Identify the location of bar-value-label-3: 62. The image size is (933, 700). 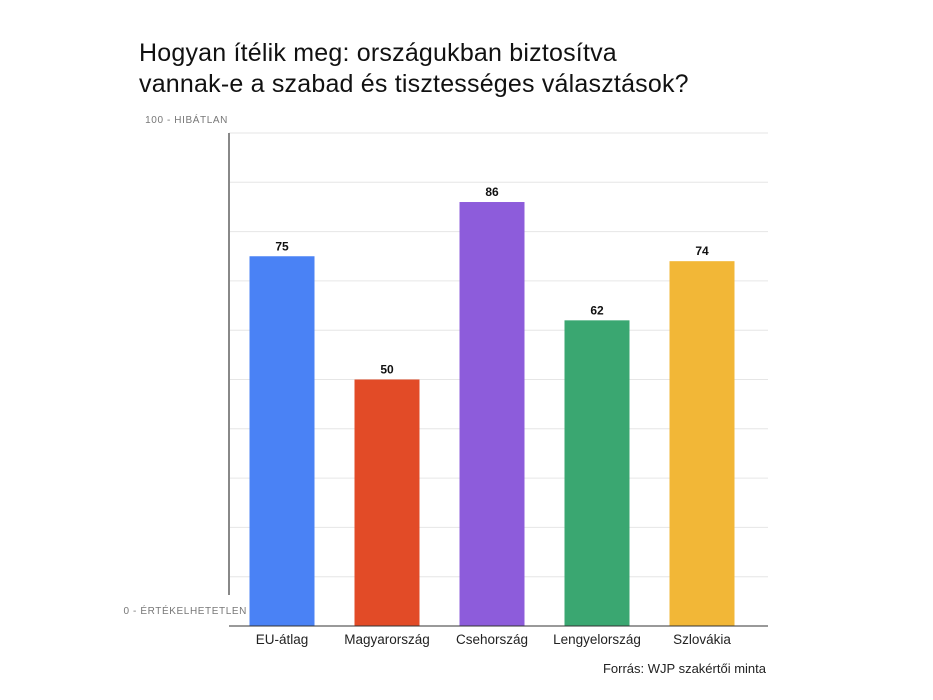
(597, 310).